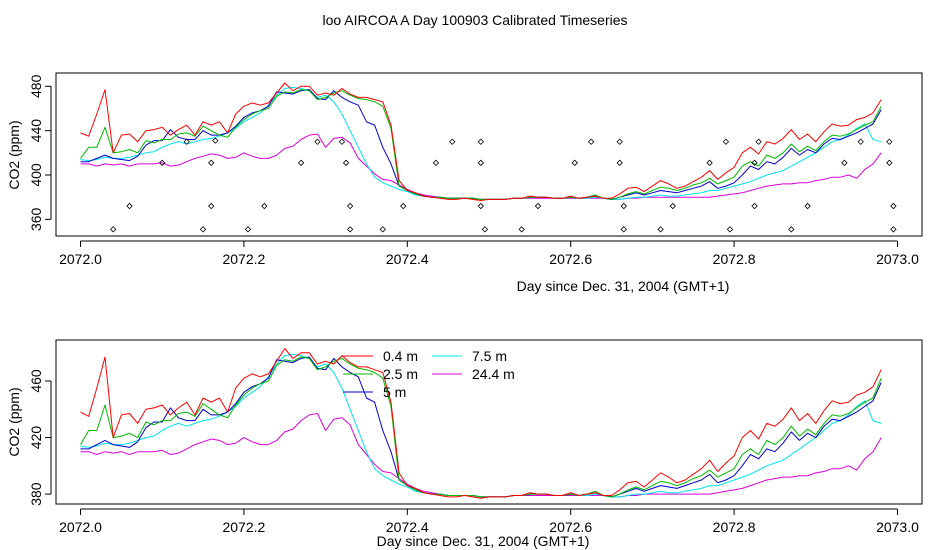  What do you see at coordinates (503, 185) in the screenshot?
I see `top-panel-markers` at bounding box center [503, 185].